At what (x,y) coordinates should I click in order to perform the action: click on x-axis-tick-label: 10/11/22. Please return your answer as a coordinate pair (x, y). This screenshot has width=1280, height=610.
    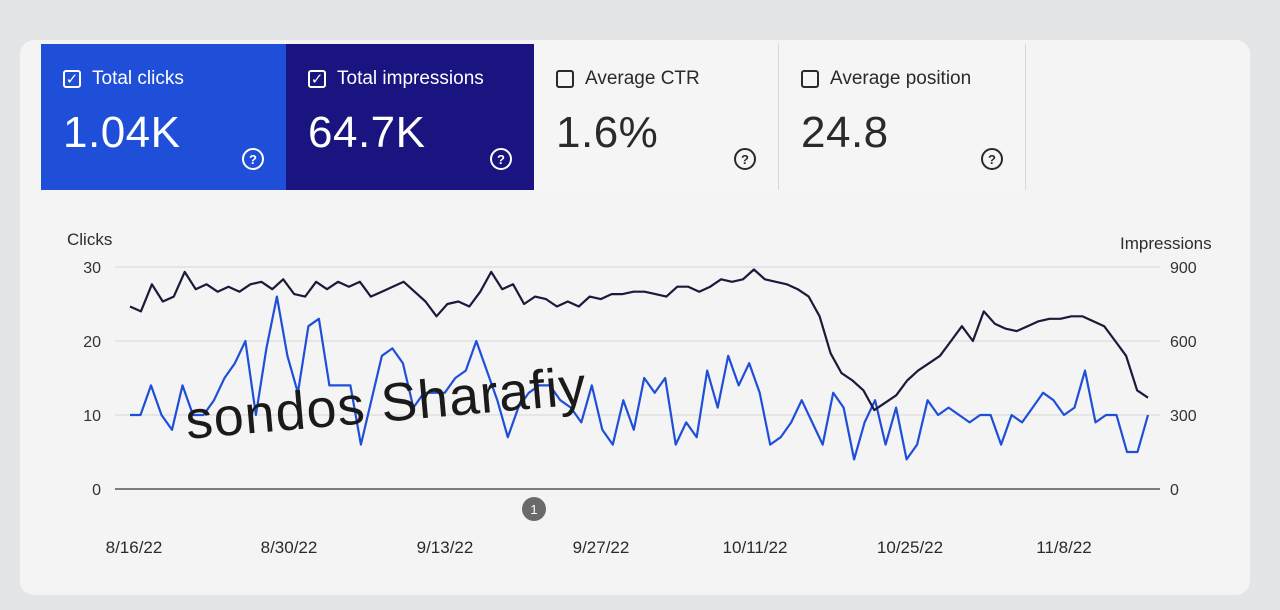
    Looking at the image, I should click on (755, 547).